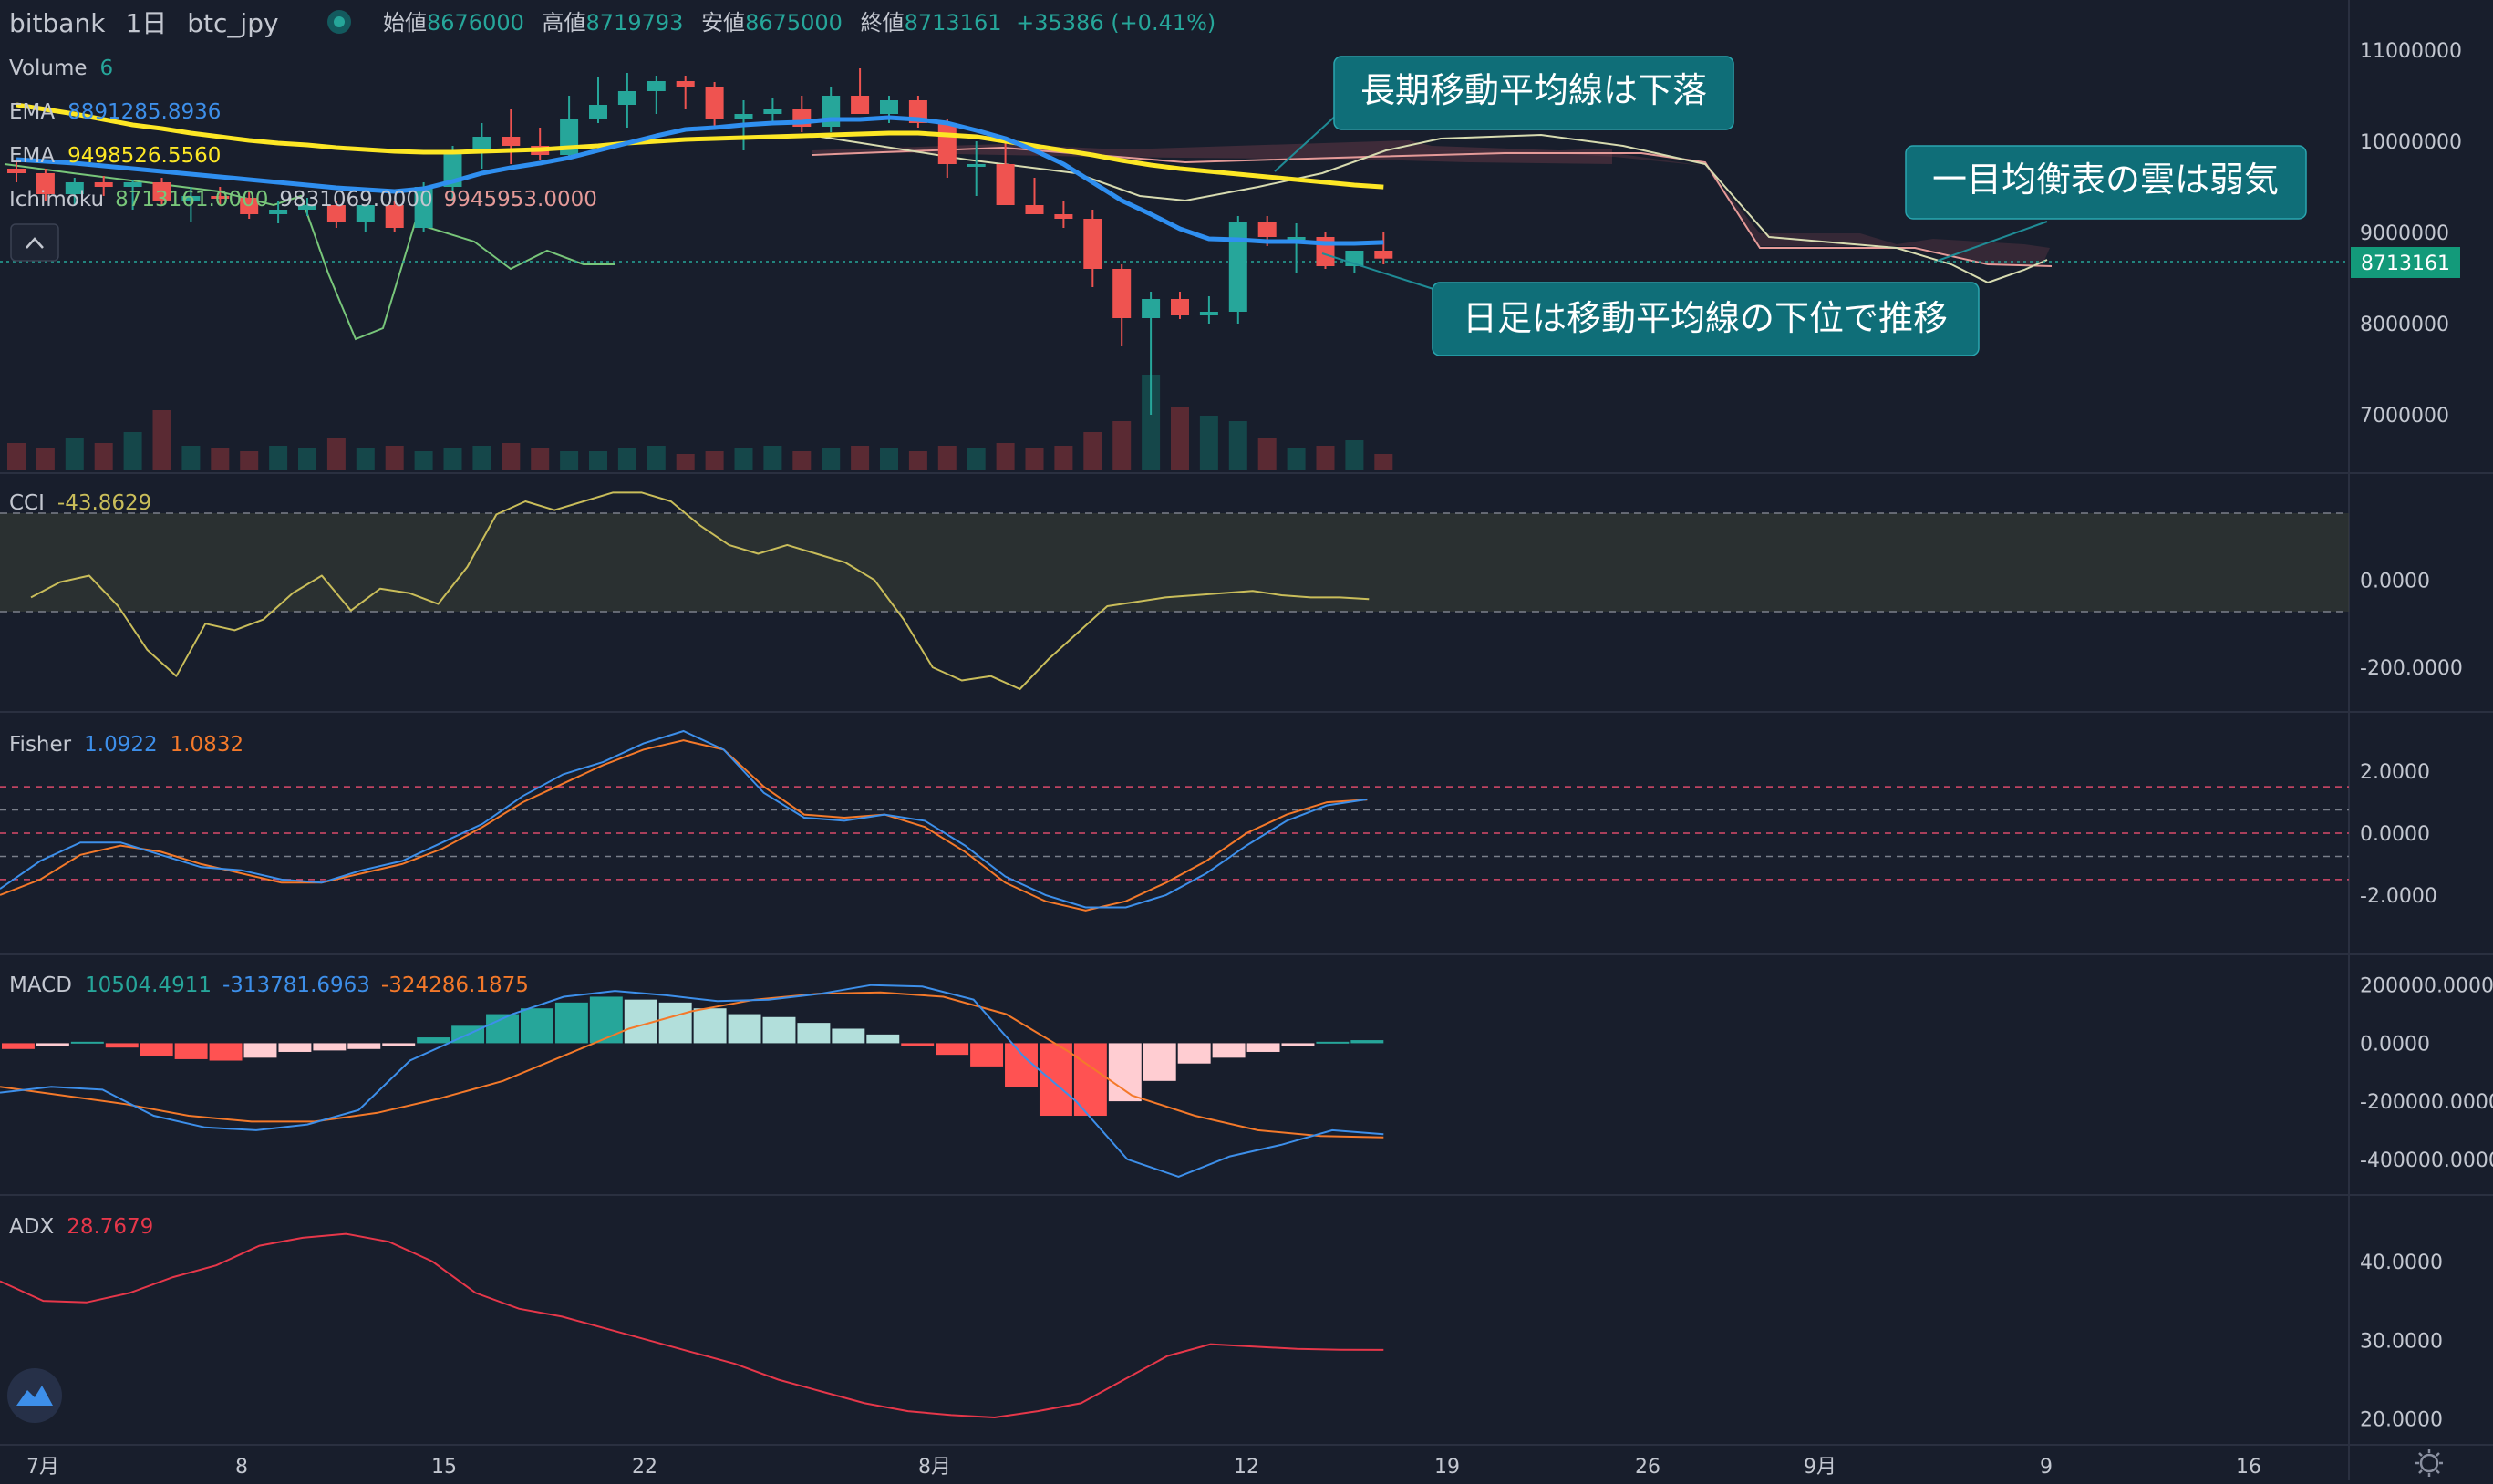  I want to click on market-status-dot, so click(339, 21).